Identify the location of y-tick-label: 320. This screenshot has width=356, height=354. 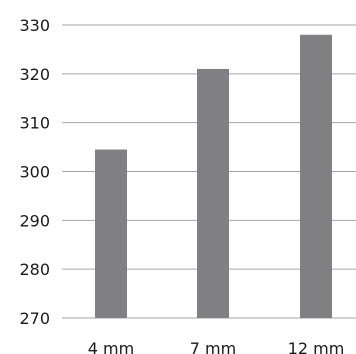
(34, 74).